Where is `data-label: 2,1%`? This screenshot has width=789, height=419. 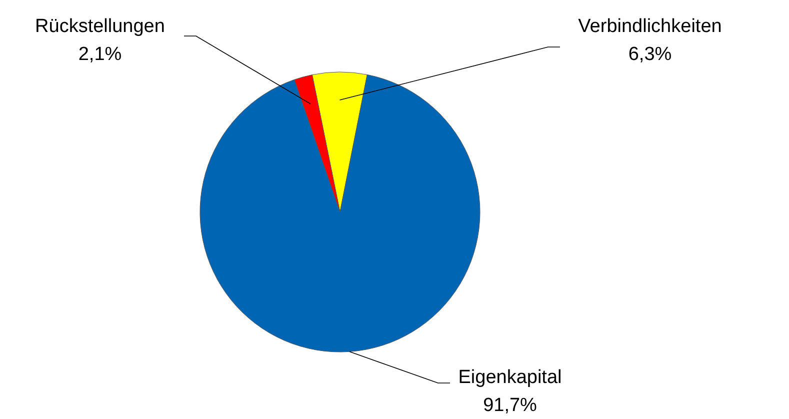 data-label: 2,1% is located at coordinates (100, 54).